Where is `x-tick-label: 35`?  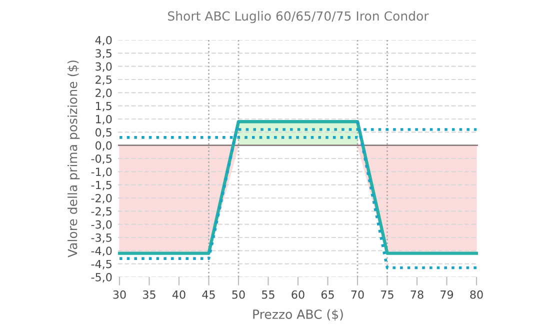
x-tick-label: 35 is located at coordinates (149, 294).